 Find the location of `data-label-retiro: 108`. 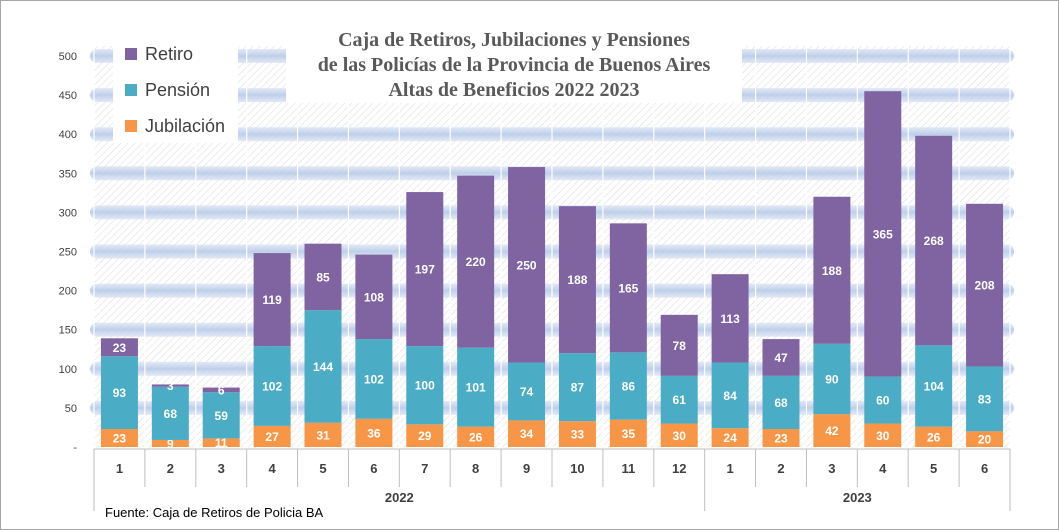

data-label-retiro: 108 is located at coordinates (374, 297).